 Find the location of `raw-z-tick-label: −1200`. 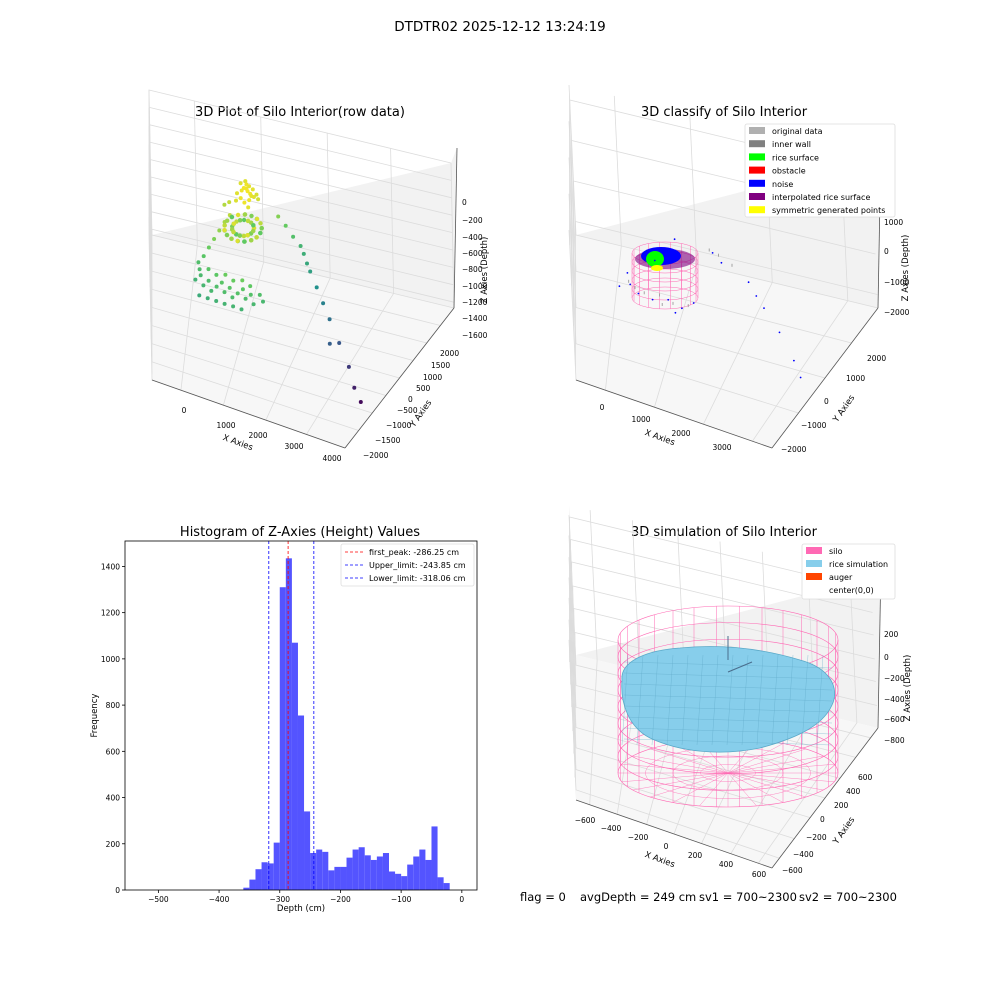

raw-z-tick-label: −1200 is located at coordinates (475, 302).